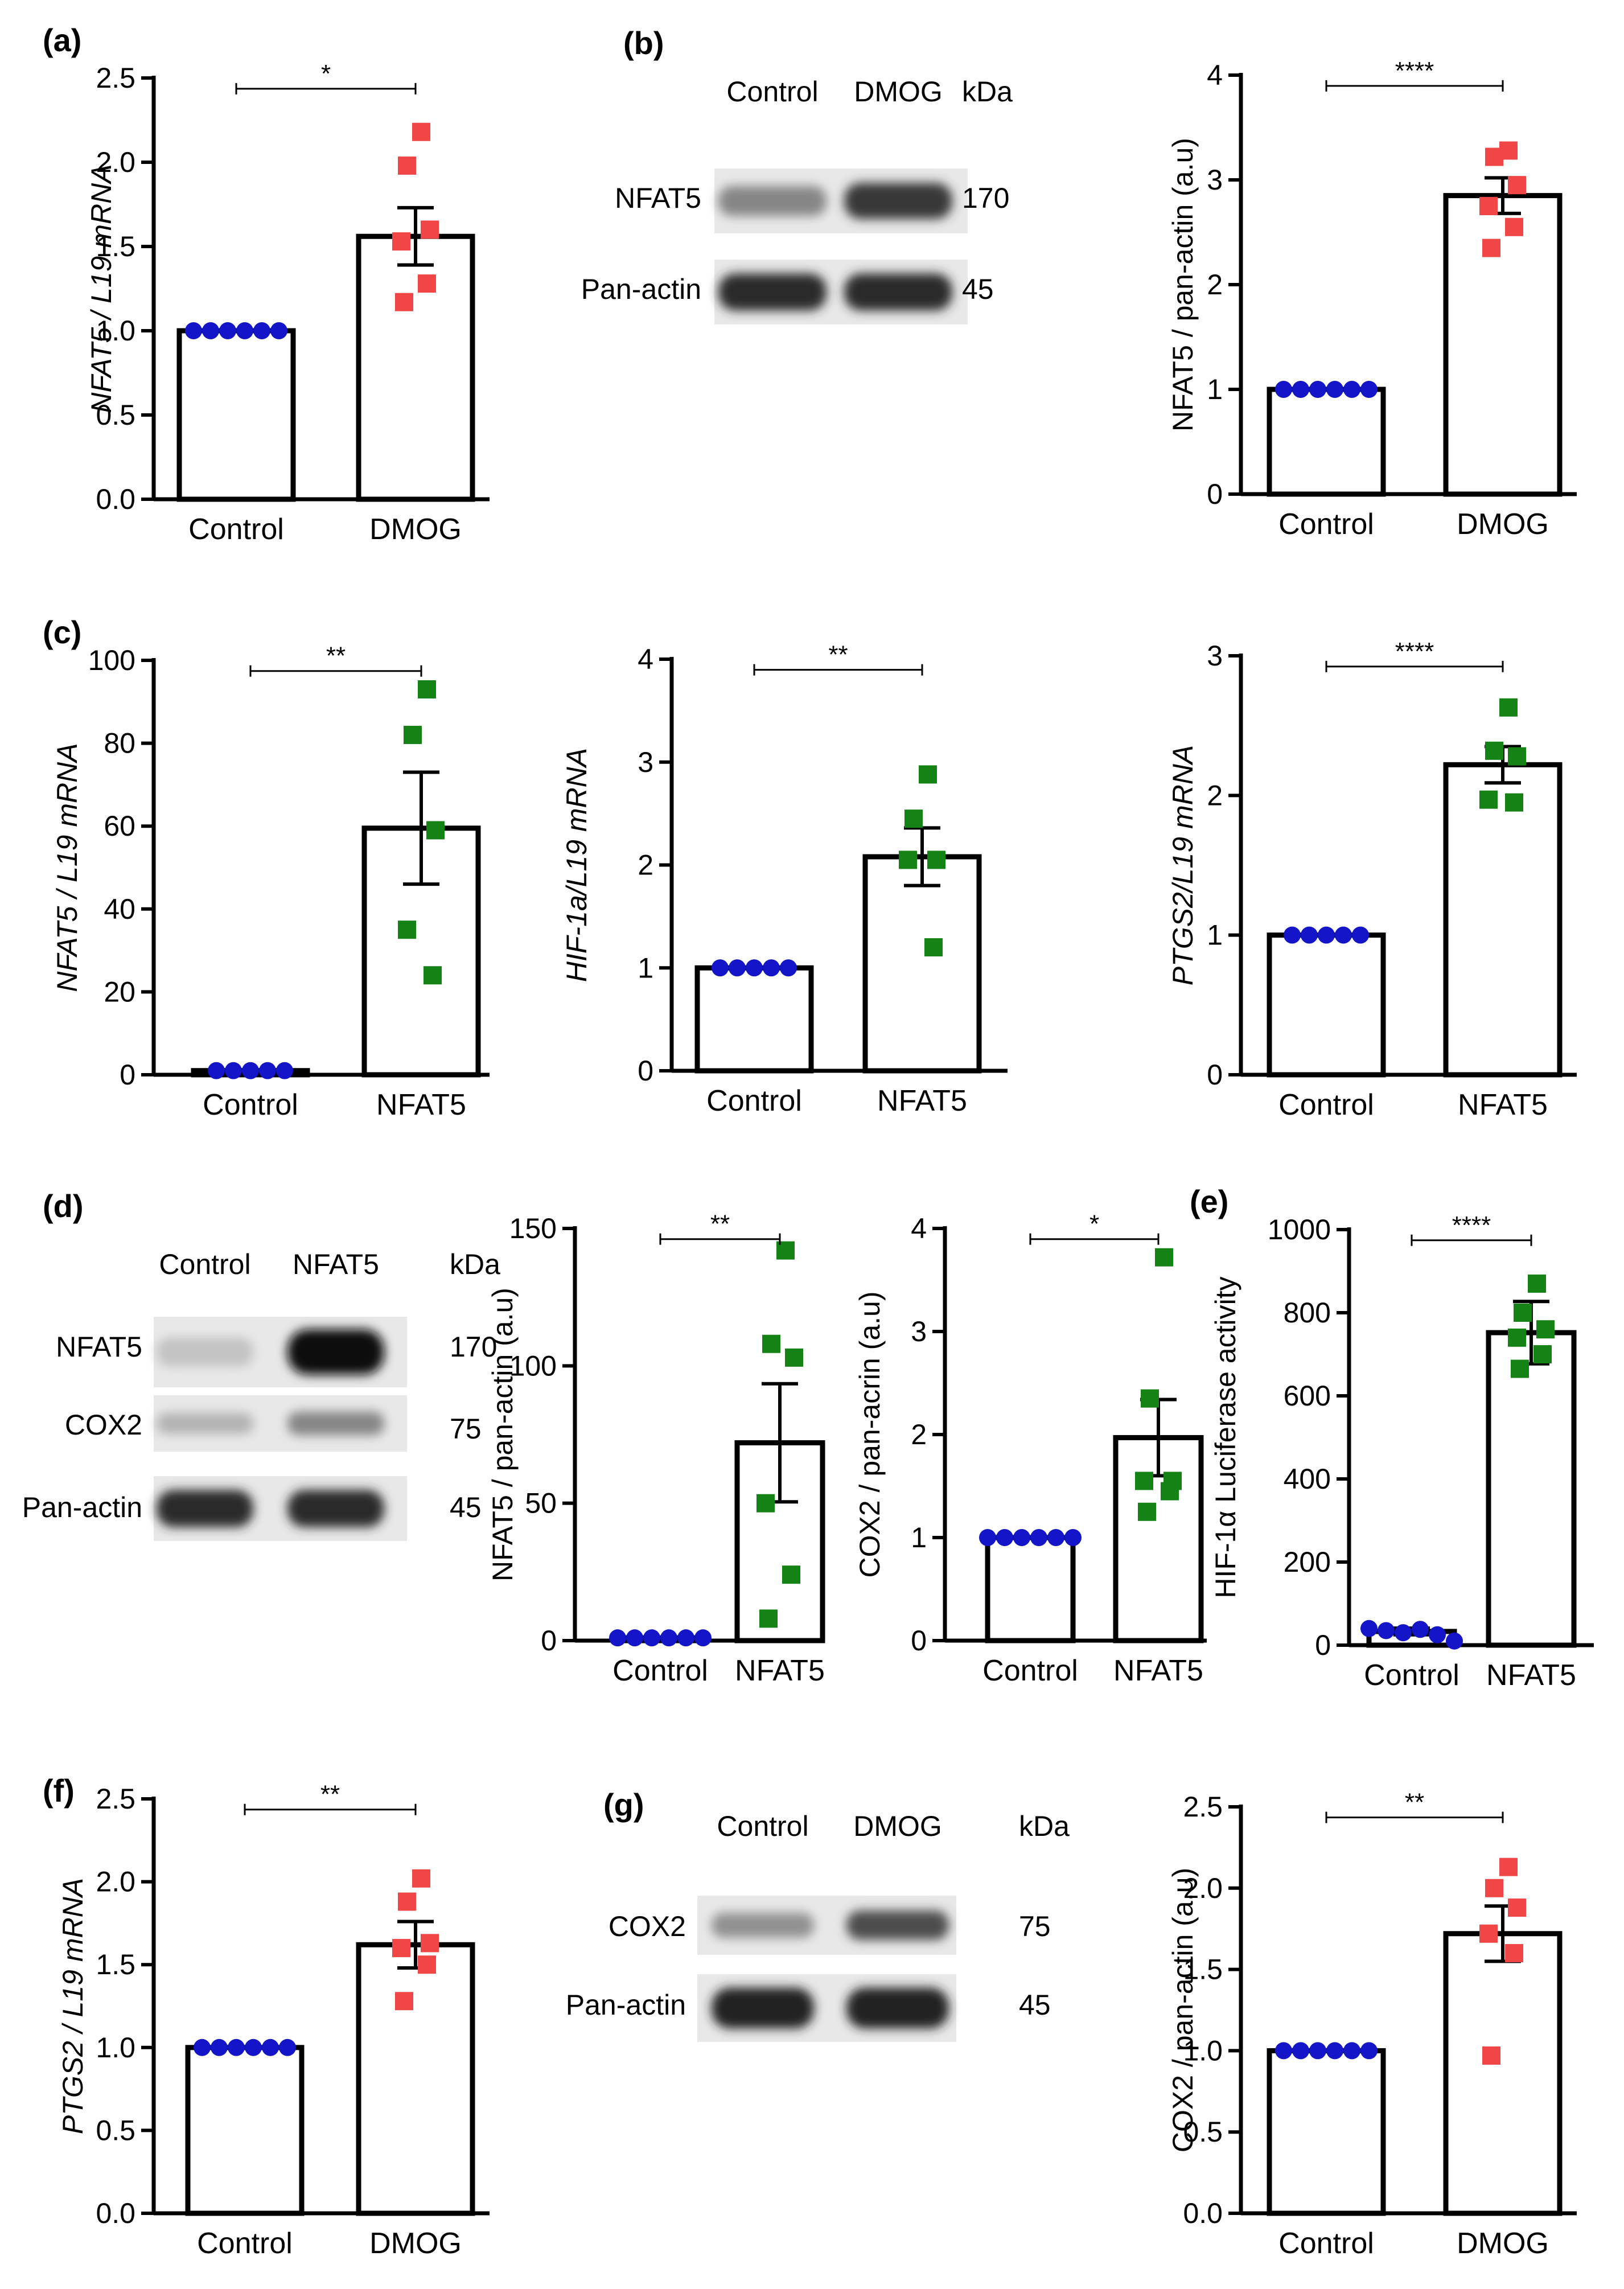  I want to click on y-axis-label: PTGS2 / L19 mRNA, so click(73, 2006).